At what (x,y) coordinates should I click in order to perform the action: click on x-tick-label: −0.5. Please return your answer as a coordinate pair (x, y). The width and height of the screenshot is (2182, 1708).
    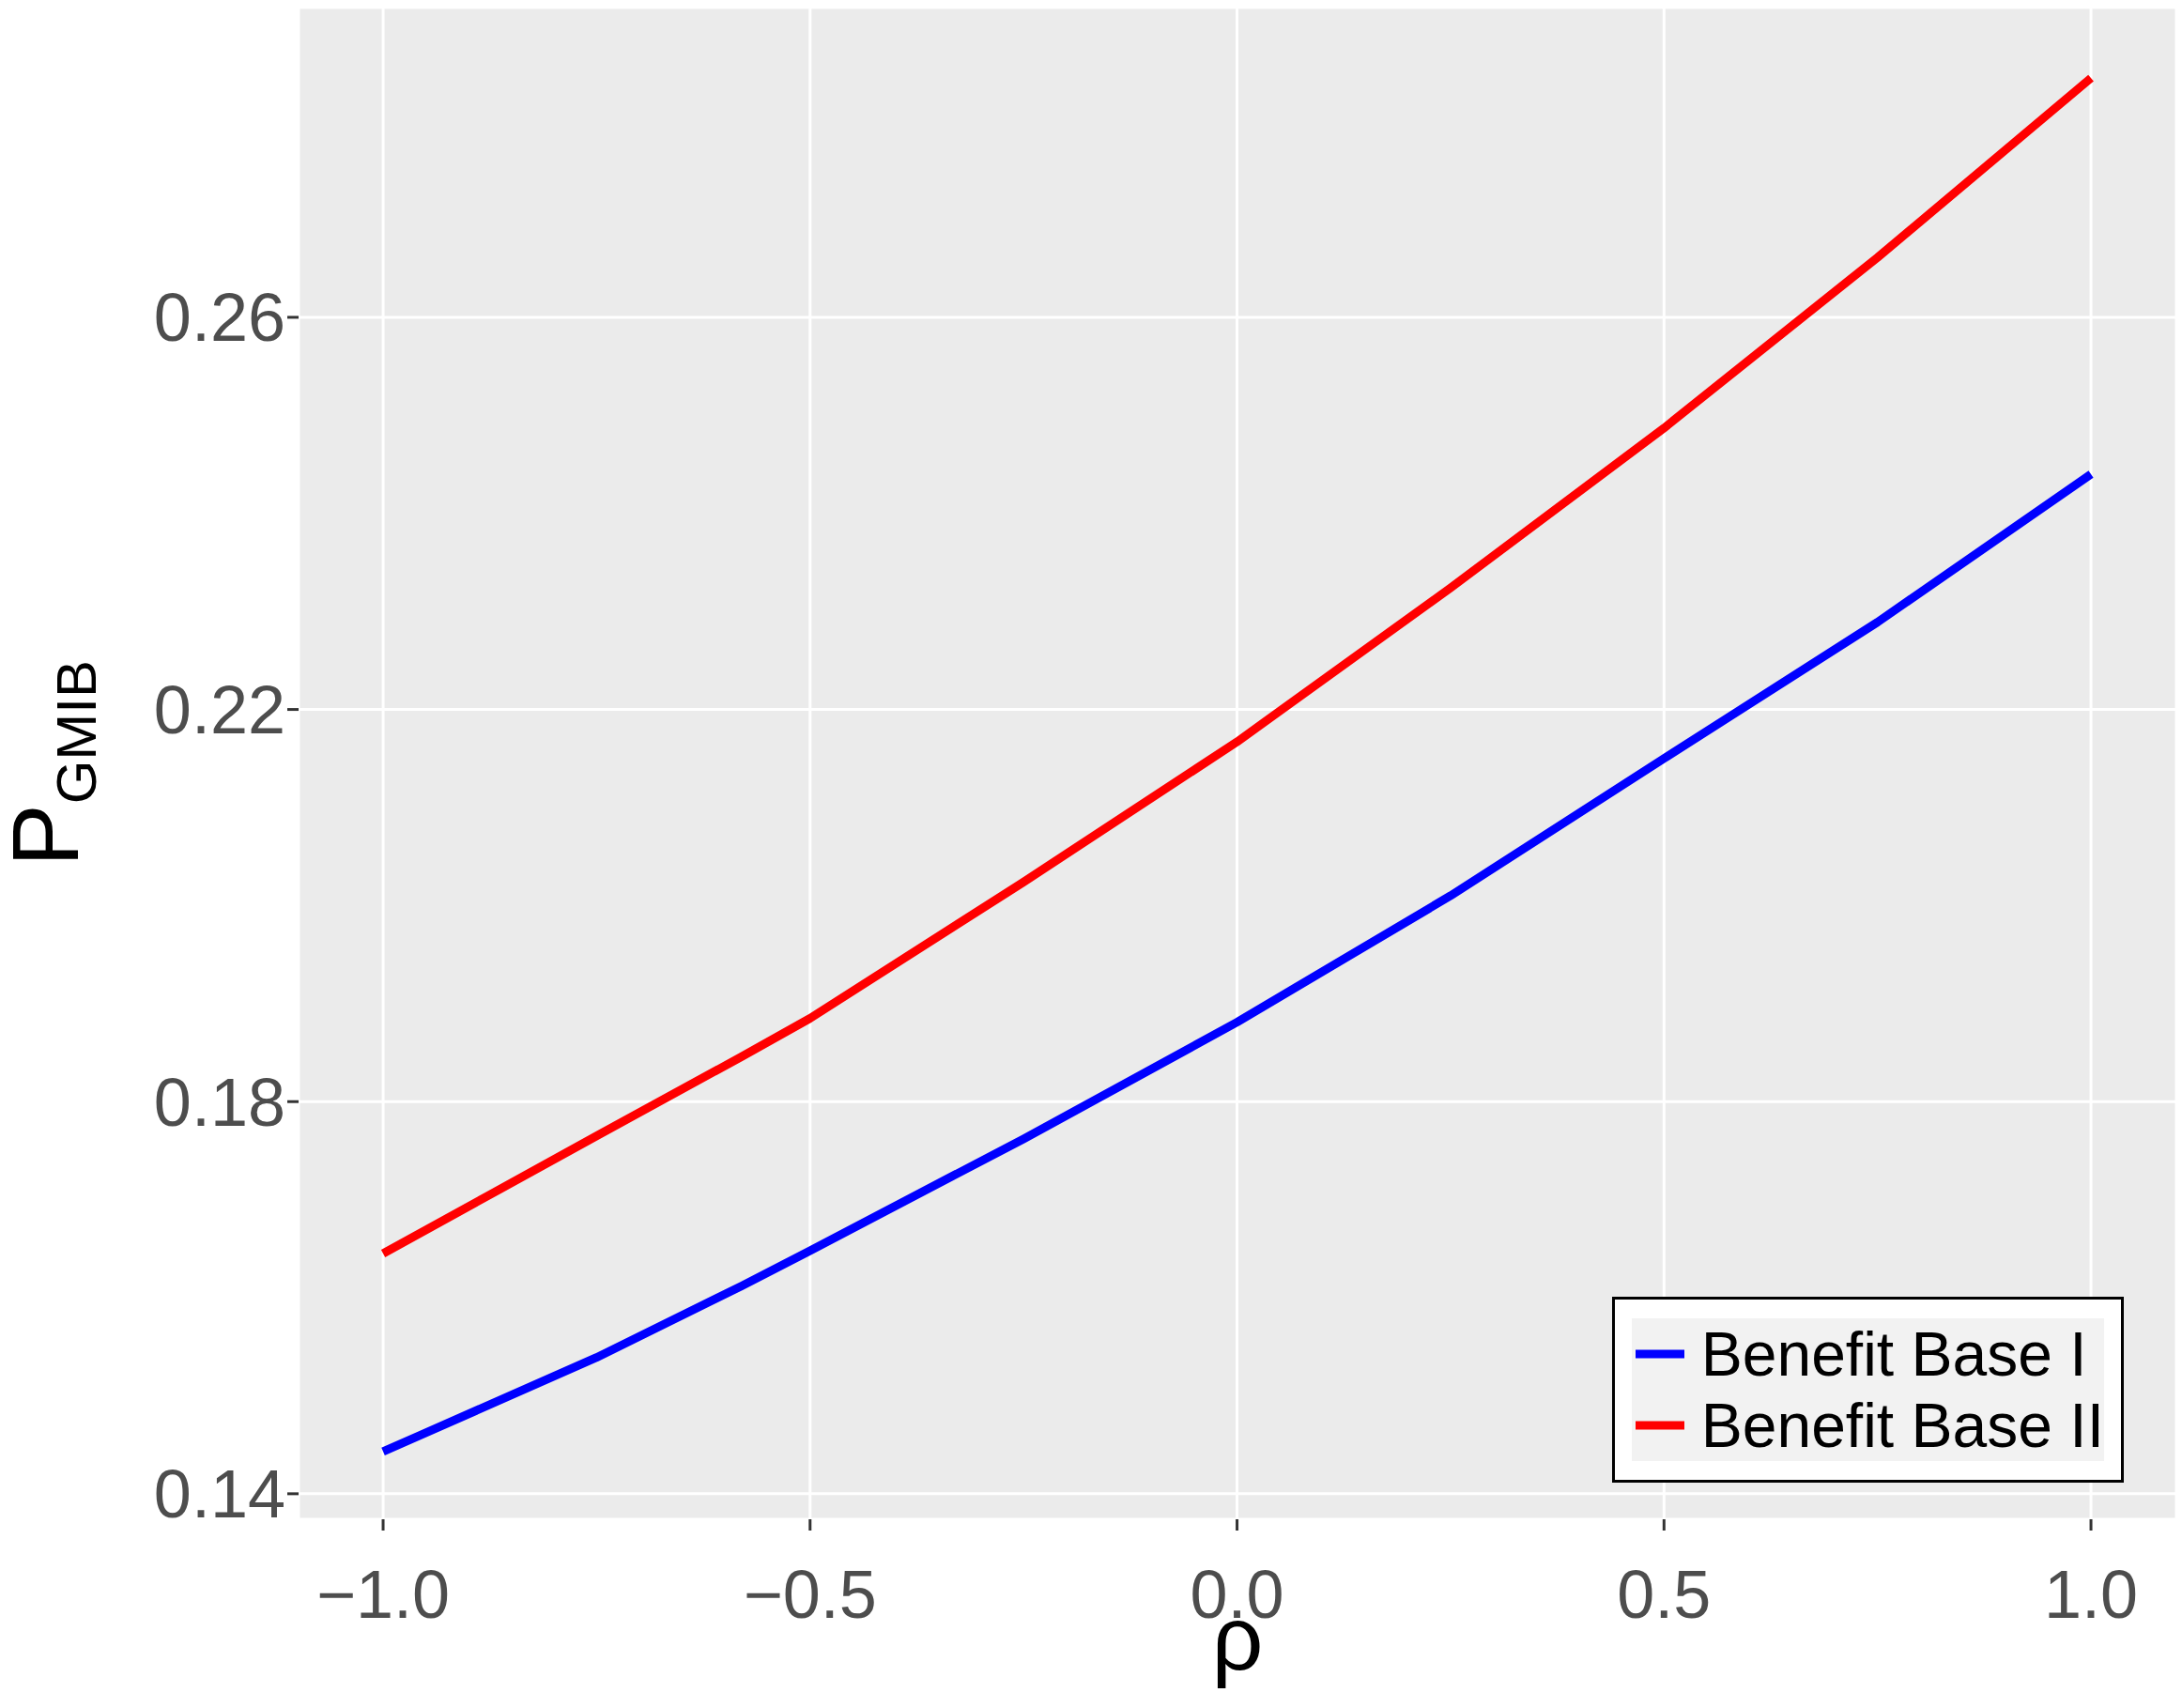
    Looking at the image, I should click on (810, 1595).